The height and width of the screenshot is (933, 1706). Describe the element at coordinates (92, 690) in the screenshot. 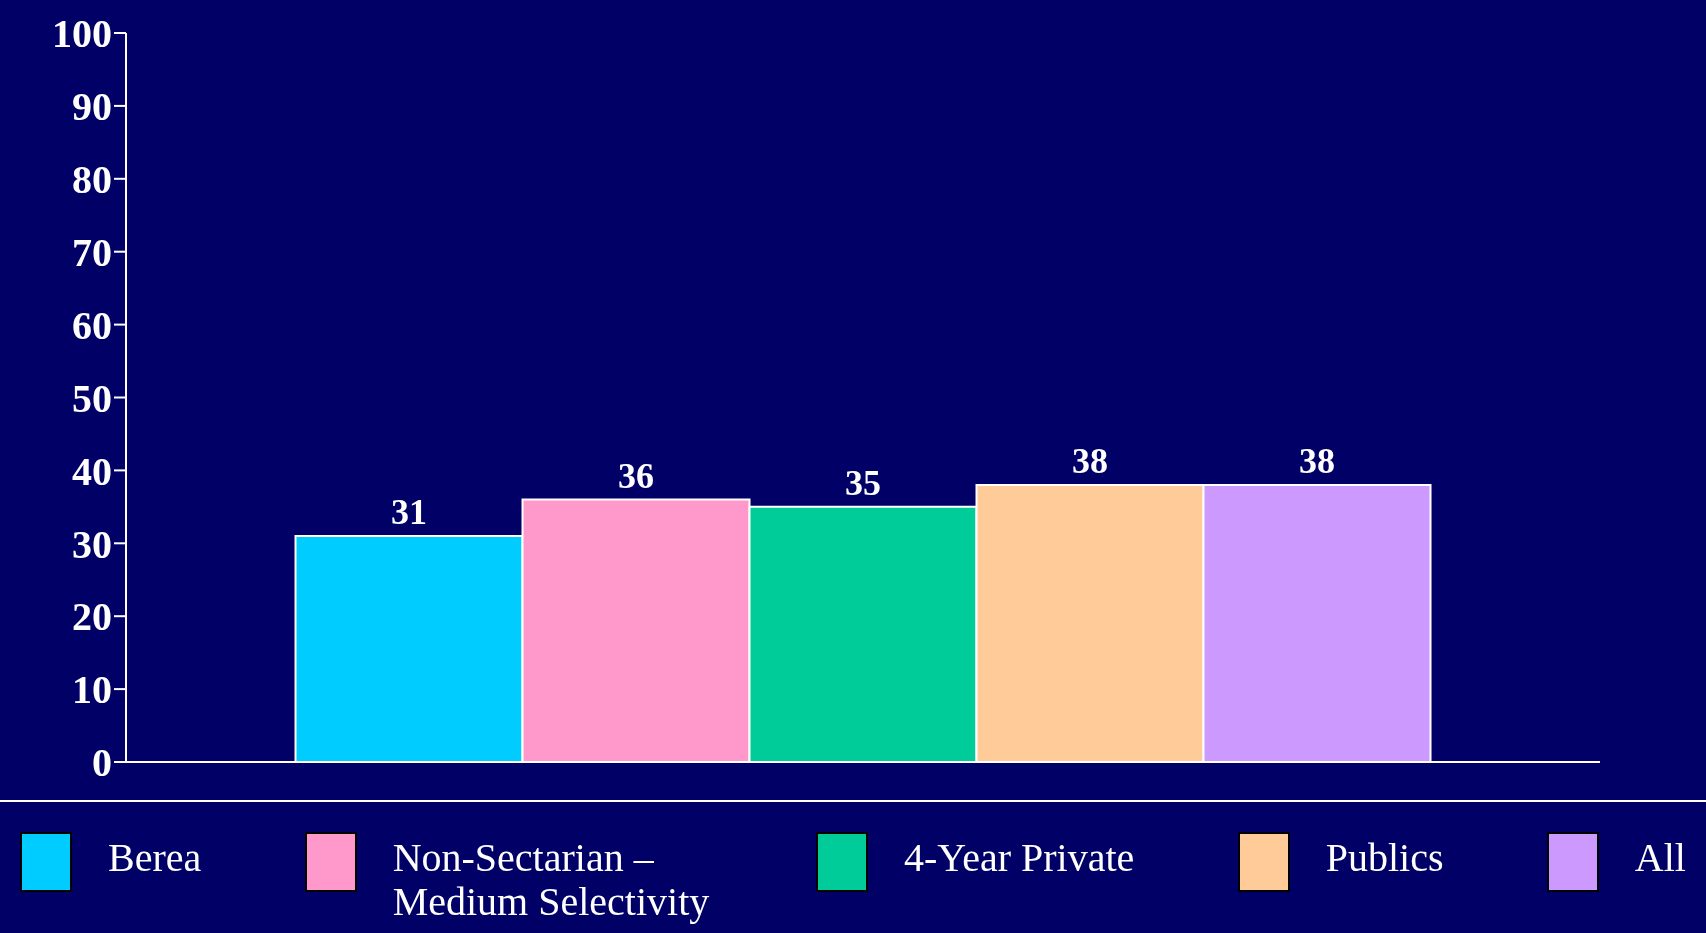

I see `y-tick-label: 10` at that location.